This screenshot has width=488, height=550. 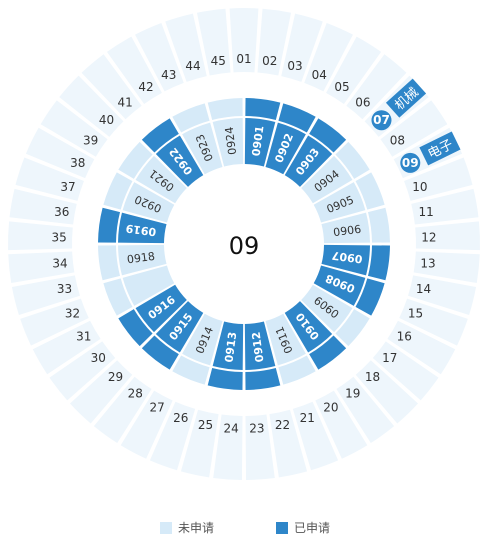 What do you see at coordinates (312, 528) in the screenshot?
I see `legend-label-applied: 已申请` at bounding box center [312, 528].